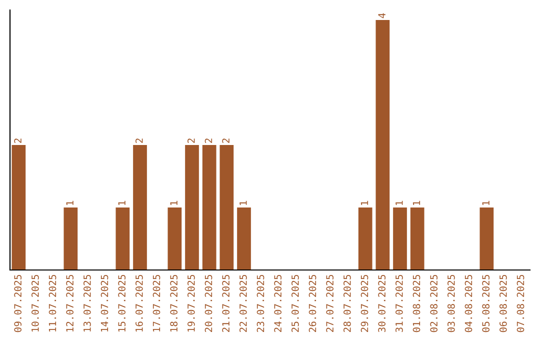  What do you see at coordinates (312, 303) in the screenshot?
I see `x-tick-label: 26.07.2025` at bounding box center [312, 303].